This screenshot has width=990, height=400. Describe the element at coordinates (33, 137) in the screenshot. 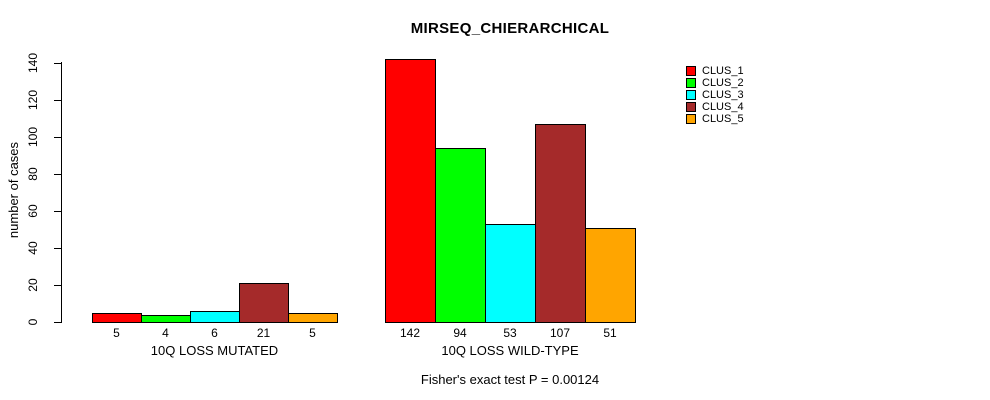

I see `y-axis-tick-label: 100` at that location.